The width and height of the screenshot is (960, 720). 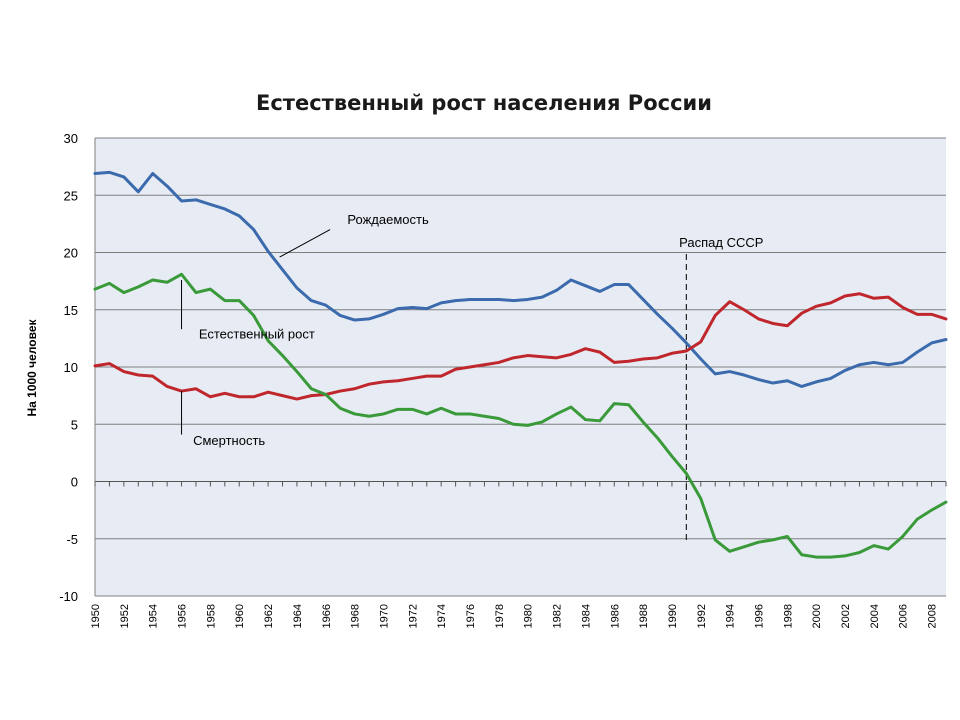 I want to click on x-tick-label: 1952, so click(x=125, y=616).